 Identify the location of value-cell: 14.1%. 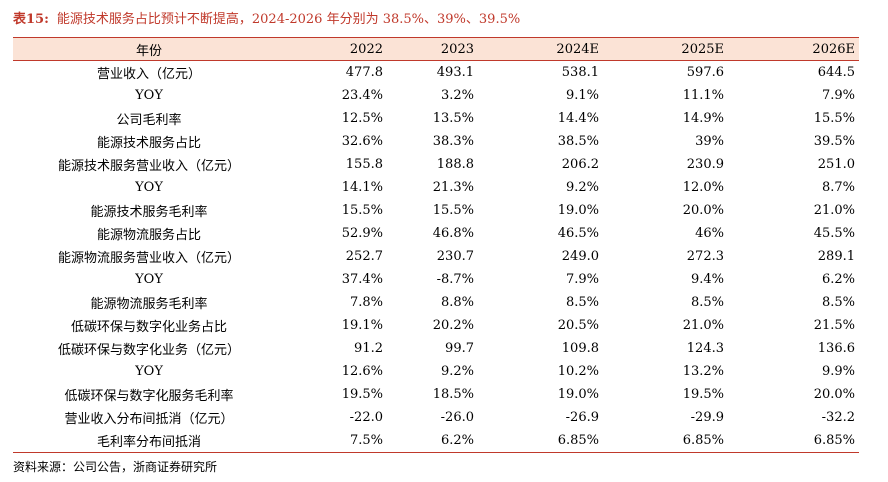
(362, 187).